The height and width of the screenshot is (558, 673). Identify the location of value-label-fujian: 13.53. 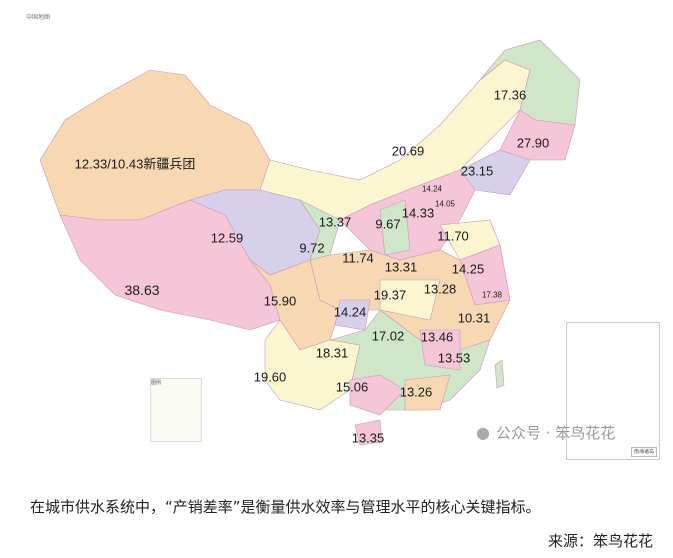
(454, 358).